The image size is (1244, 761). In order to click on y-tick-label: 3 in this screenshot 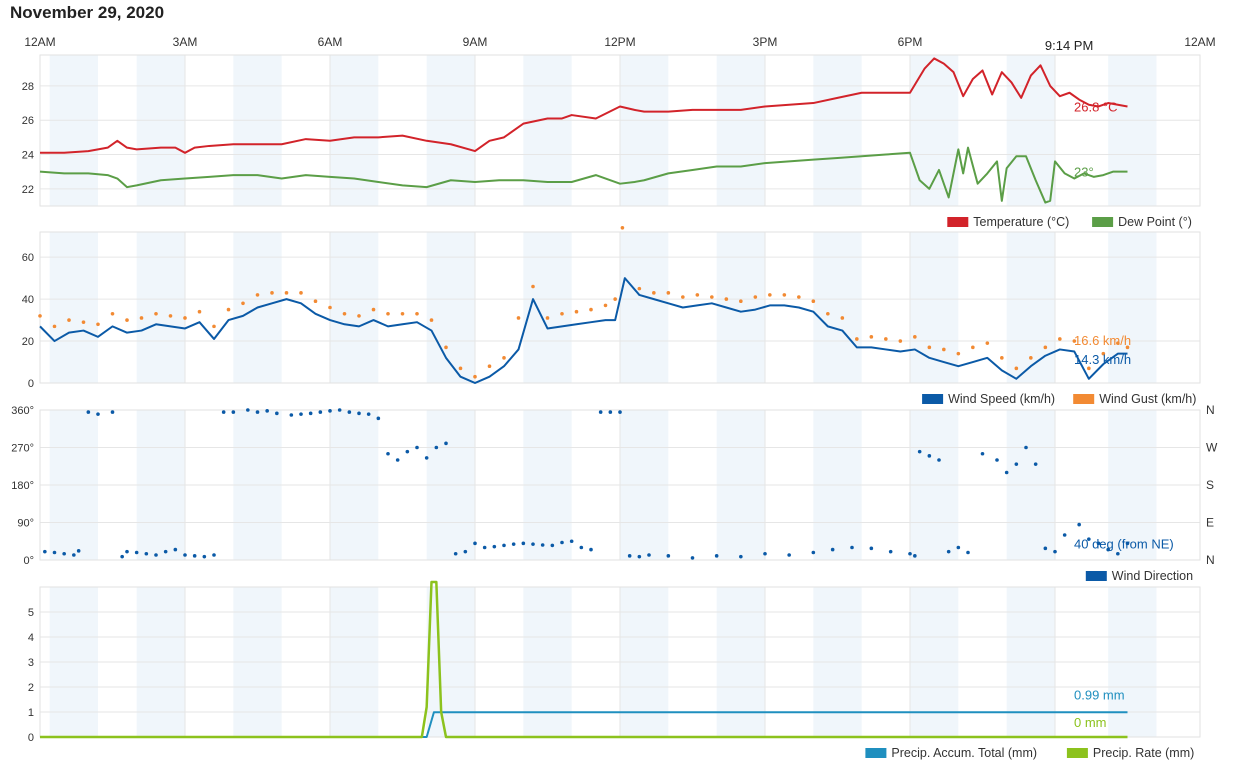, I will do `click(31, 663)`.